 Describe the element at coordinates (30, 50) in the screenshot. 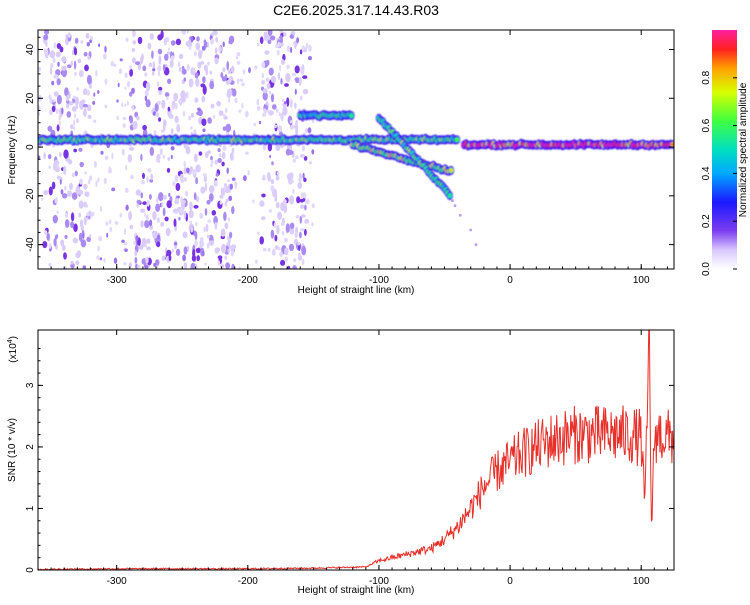

I see `y-tick-label: 40` at that location.